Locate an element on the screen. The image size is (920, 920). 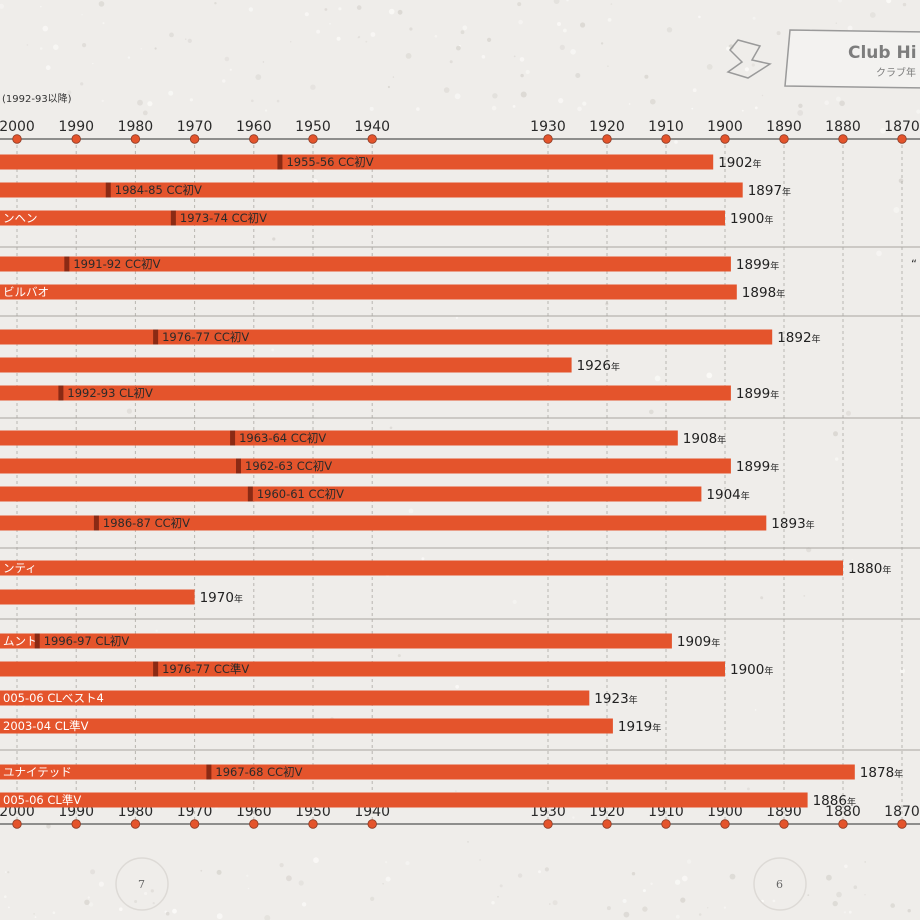
tick-label-top-1980: 1980 is located at coordinates (136, 127).